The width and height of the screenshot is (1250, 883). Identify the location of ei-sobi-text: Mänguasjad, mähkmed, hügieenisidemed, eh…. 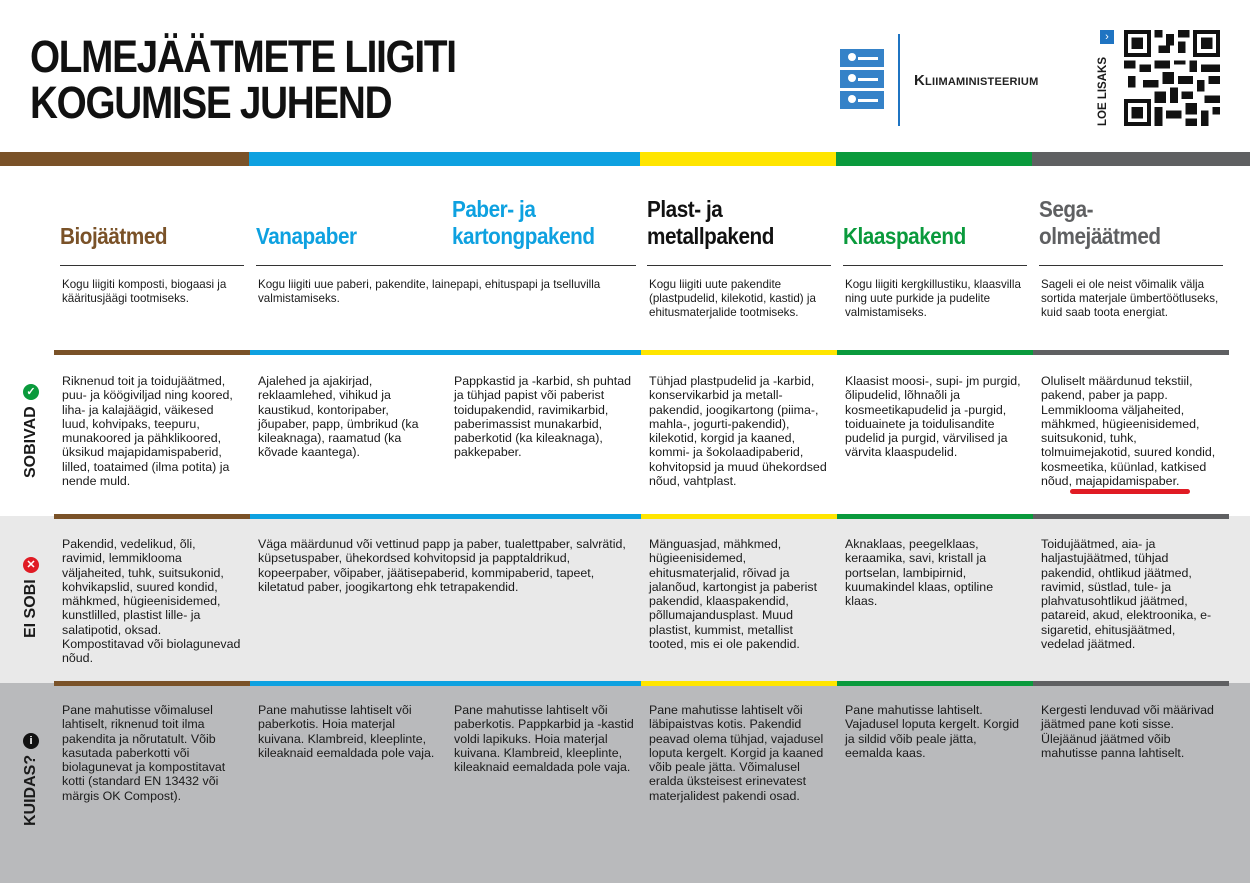
(733, 594).